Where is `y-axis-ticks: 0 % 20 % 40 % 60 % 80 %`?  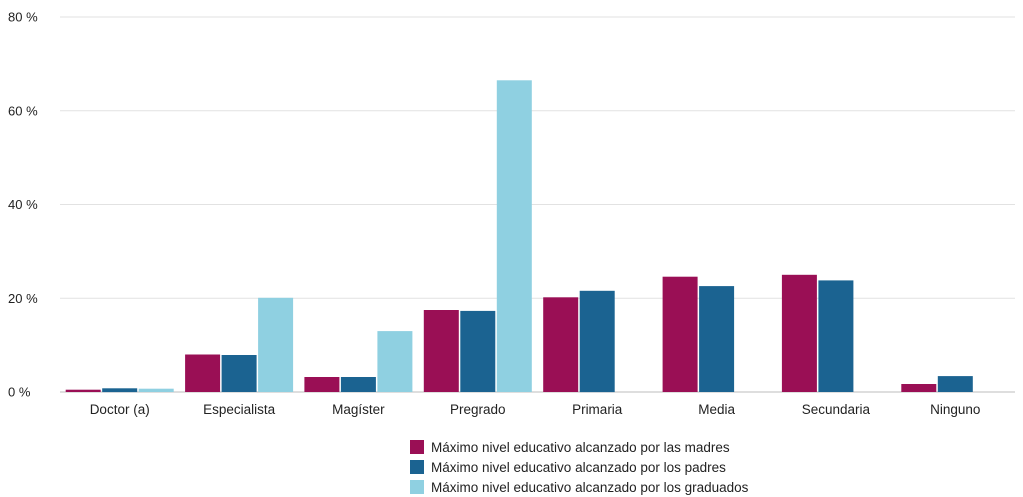 y-axis-ticks: 0 % 20 % 40 % 60 % 80 % is located at coordinates (23, 205).